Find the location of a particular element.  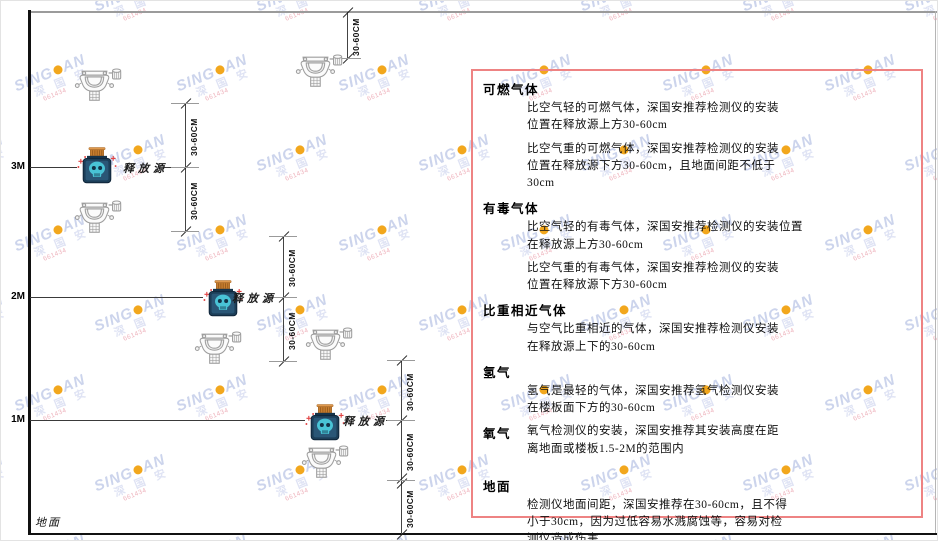

text-line: 在释放源上方30-60cm is located at coordinates (585, 244).